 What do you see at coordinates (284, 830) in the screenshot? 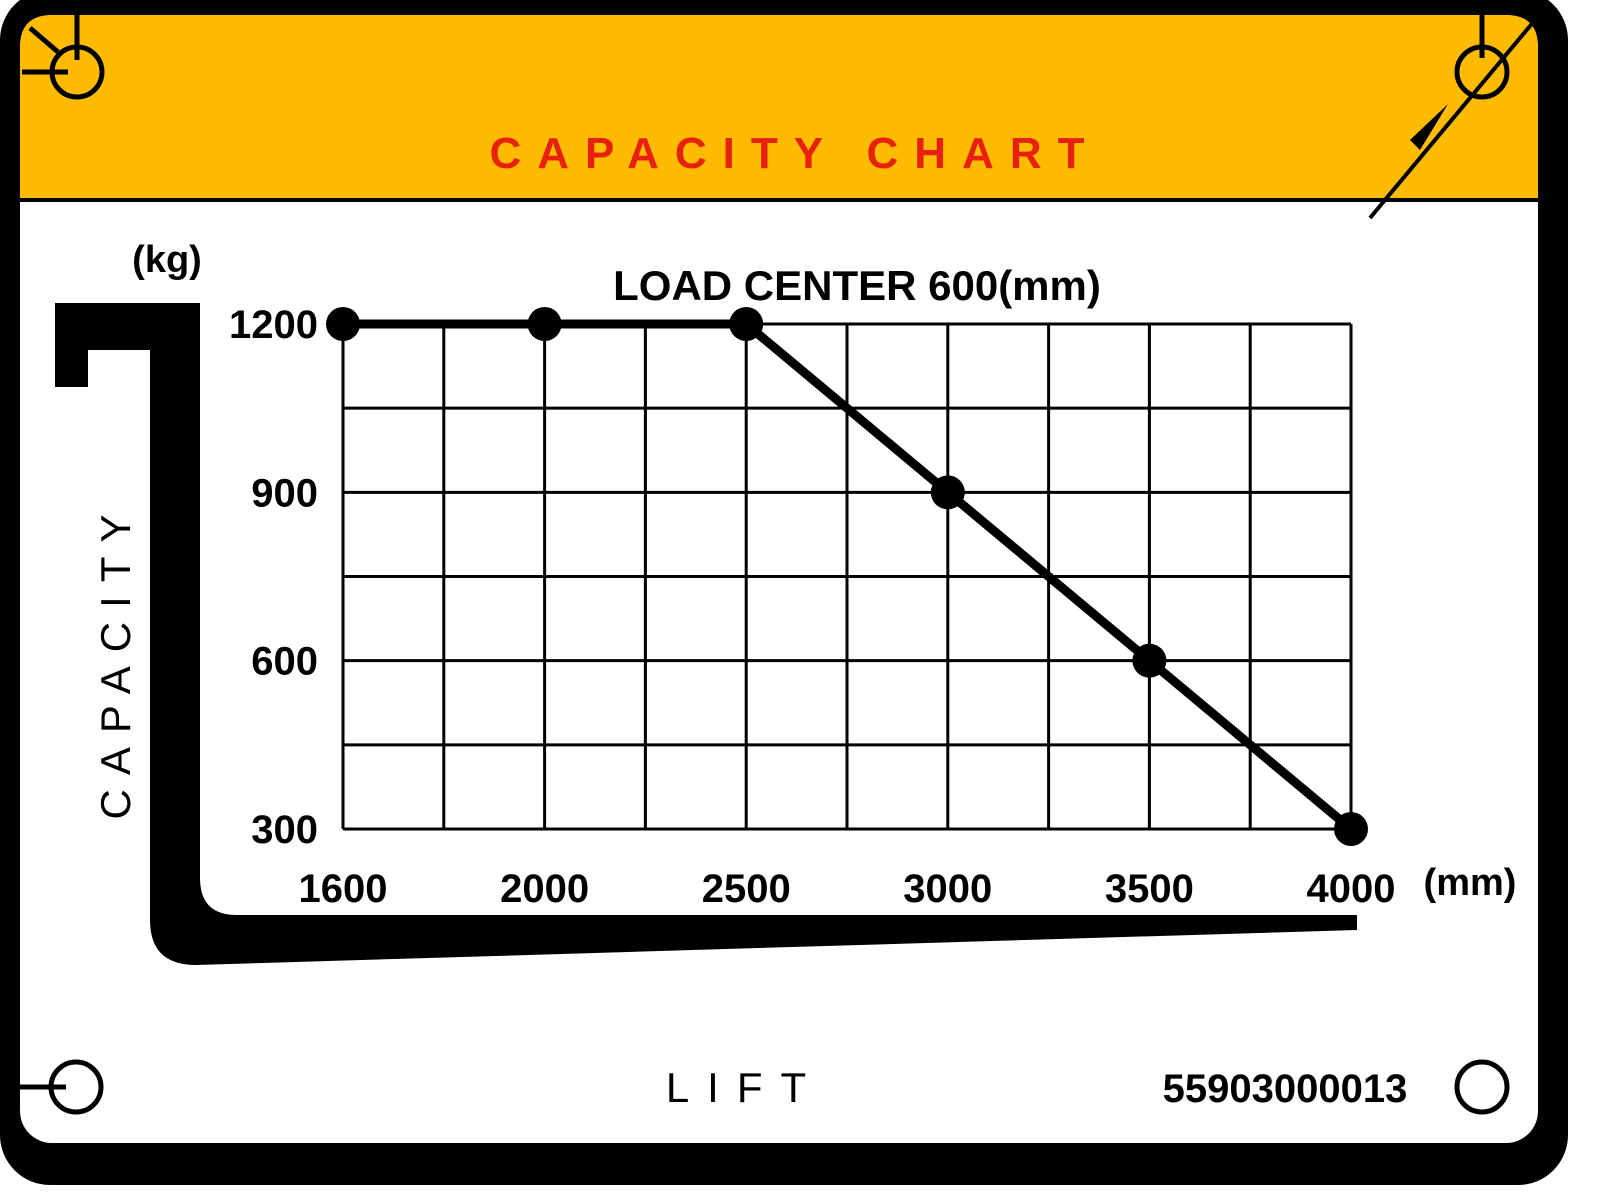
I see `y-tick-label: 300` at bounding box center [284, 830].